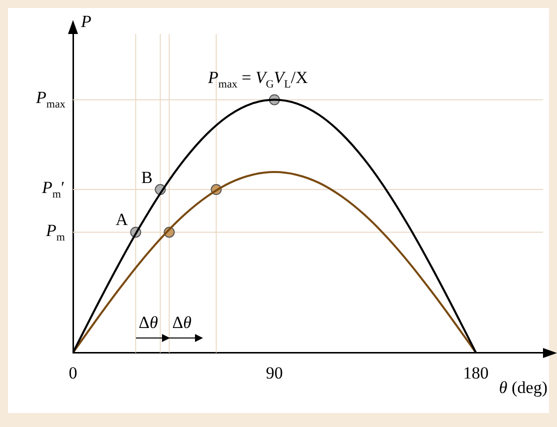  I want to click on chart-title: P$_{max}$ = V$_{G}$V$_{L}$/X, so click(258, 79).